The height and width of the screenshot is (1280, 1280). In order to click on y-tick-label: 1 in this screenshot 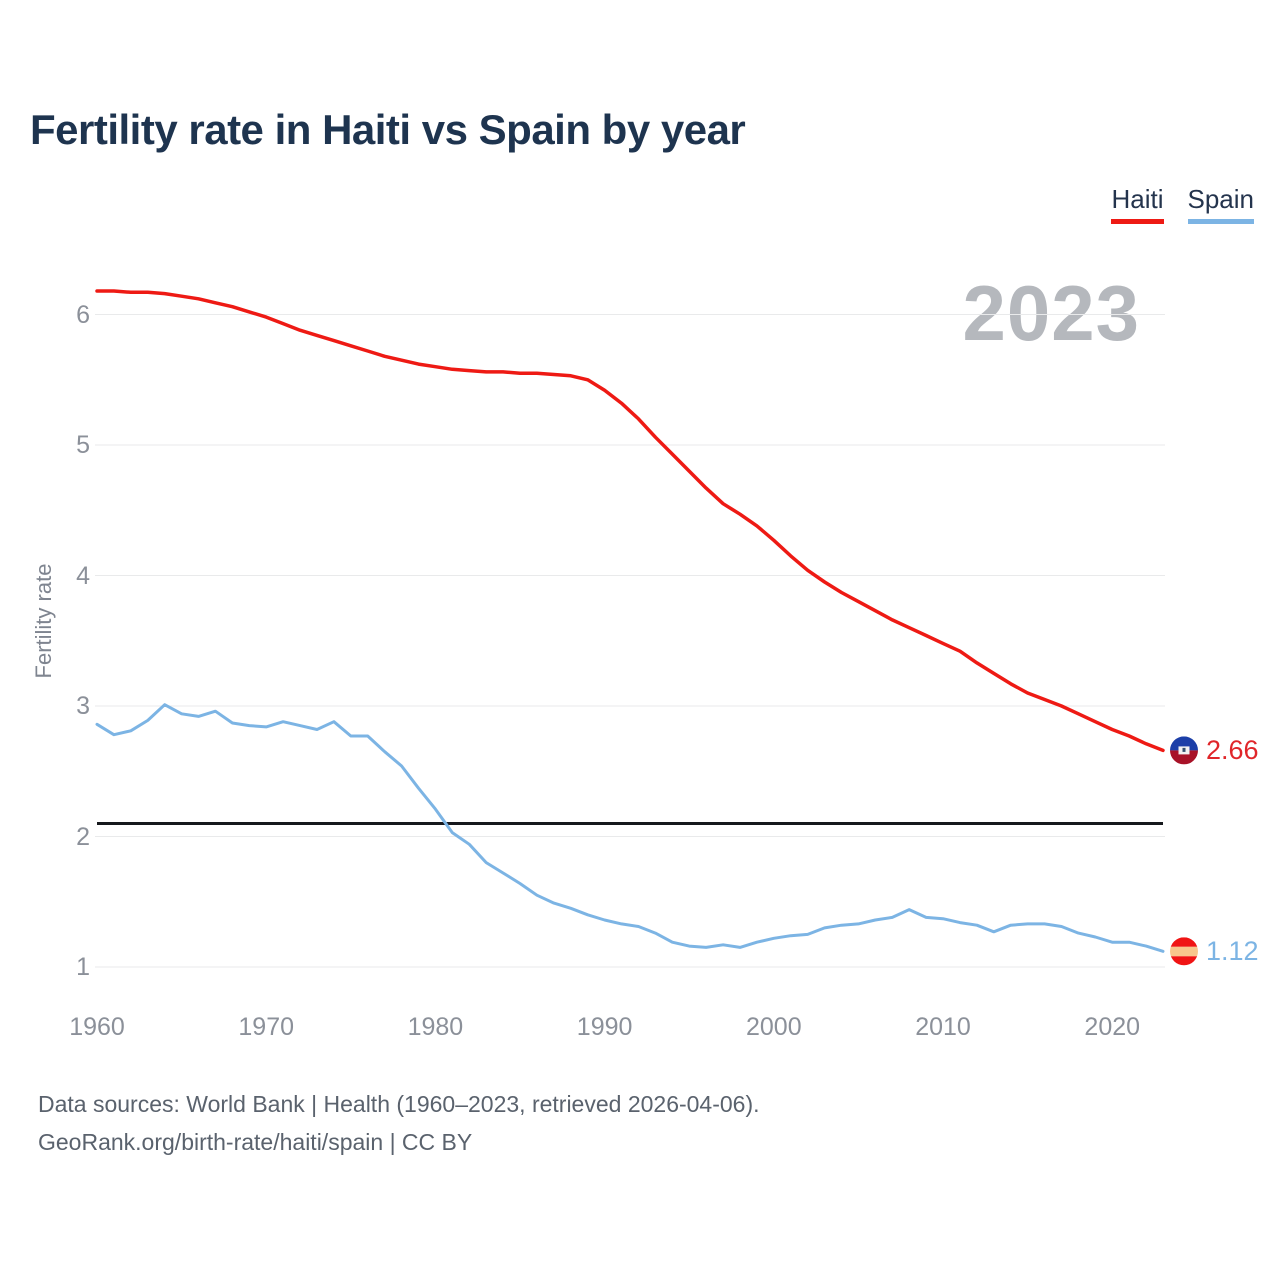, I will do `click(83, 967)`.